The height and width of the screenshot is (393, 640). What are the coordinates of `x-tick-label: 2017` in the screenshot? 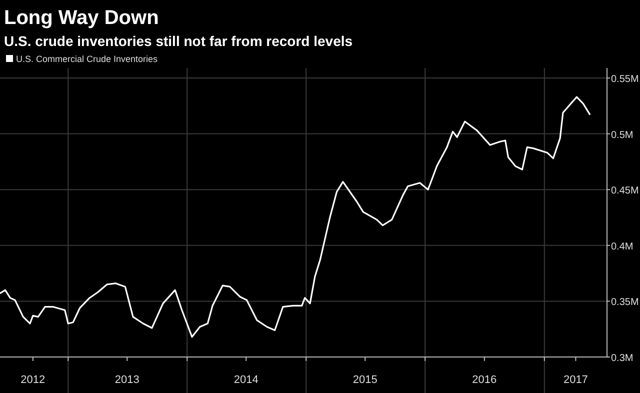 It's located at (575, 380).